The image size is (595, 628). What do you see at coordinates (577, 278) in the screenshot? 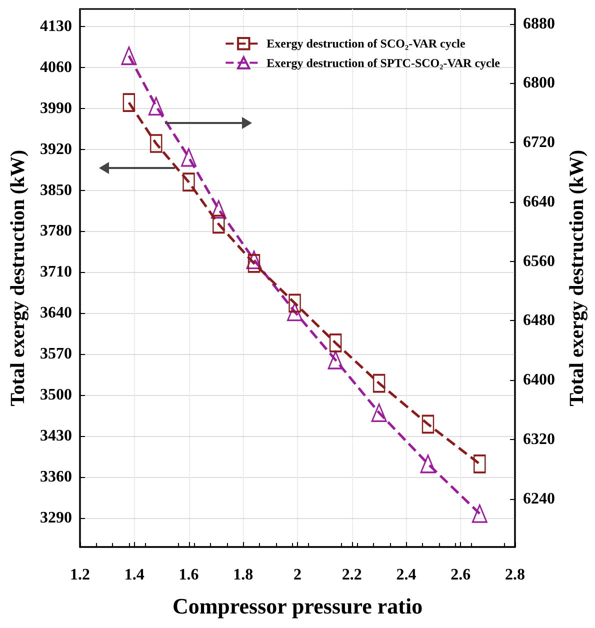
I see `y2-axis-title: Total exergy destruction (kW)` at bounding box center [577, 278].